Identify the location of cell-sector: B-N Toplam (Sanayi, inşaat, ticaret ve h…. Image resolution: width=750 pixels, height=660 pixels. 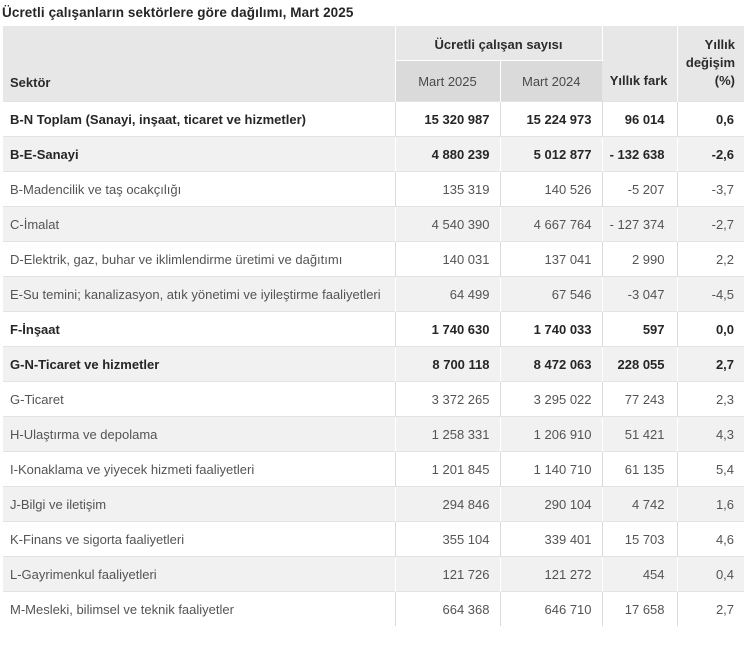
(199, 119).